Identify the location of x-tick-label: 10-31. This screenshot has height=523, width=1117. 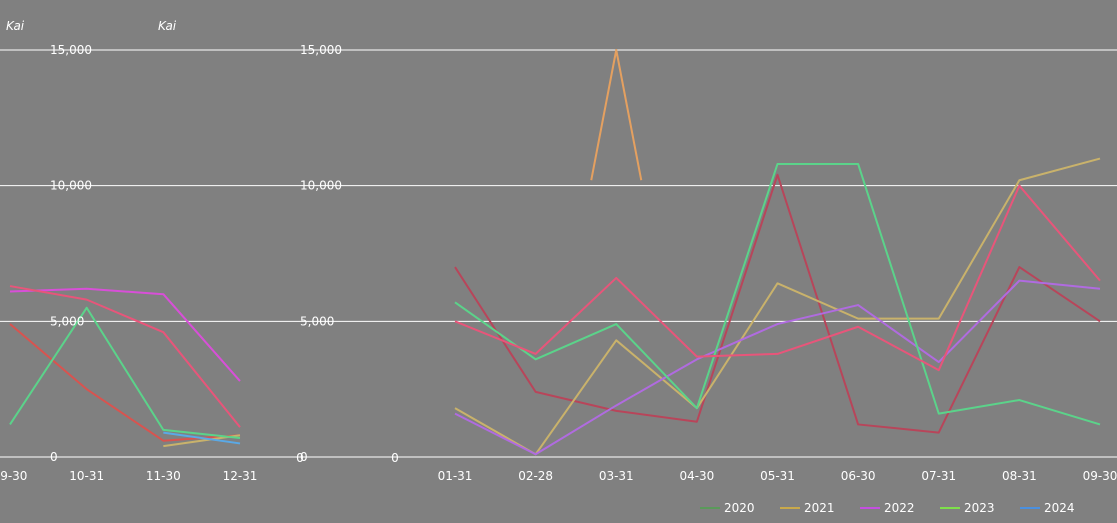
(86, 476).